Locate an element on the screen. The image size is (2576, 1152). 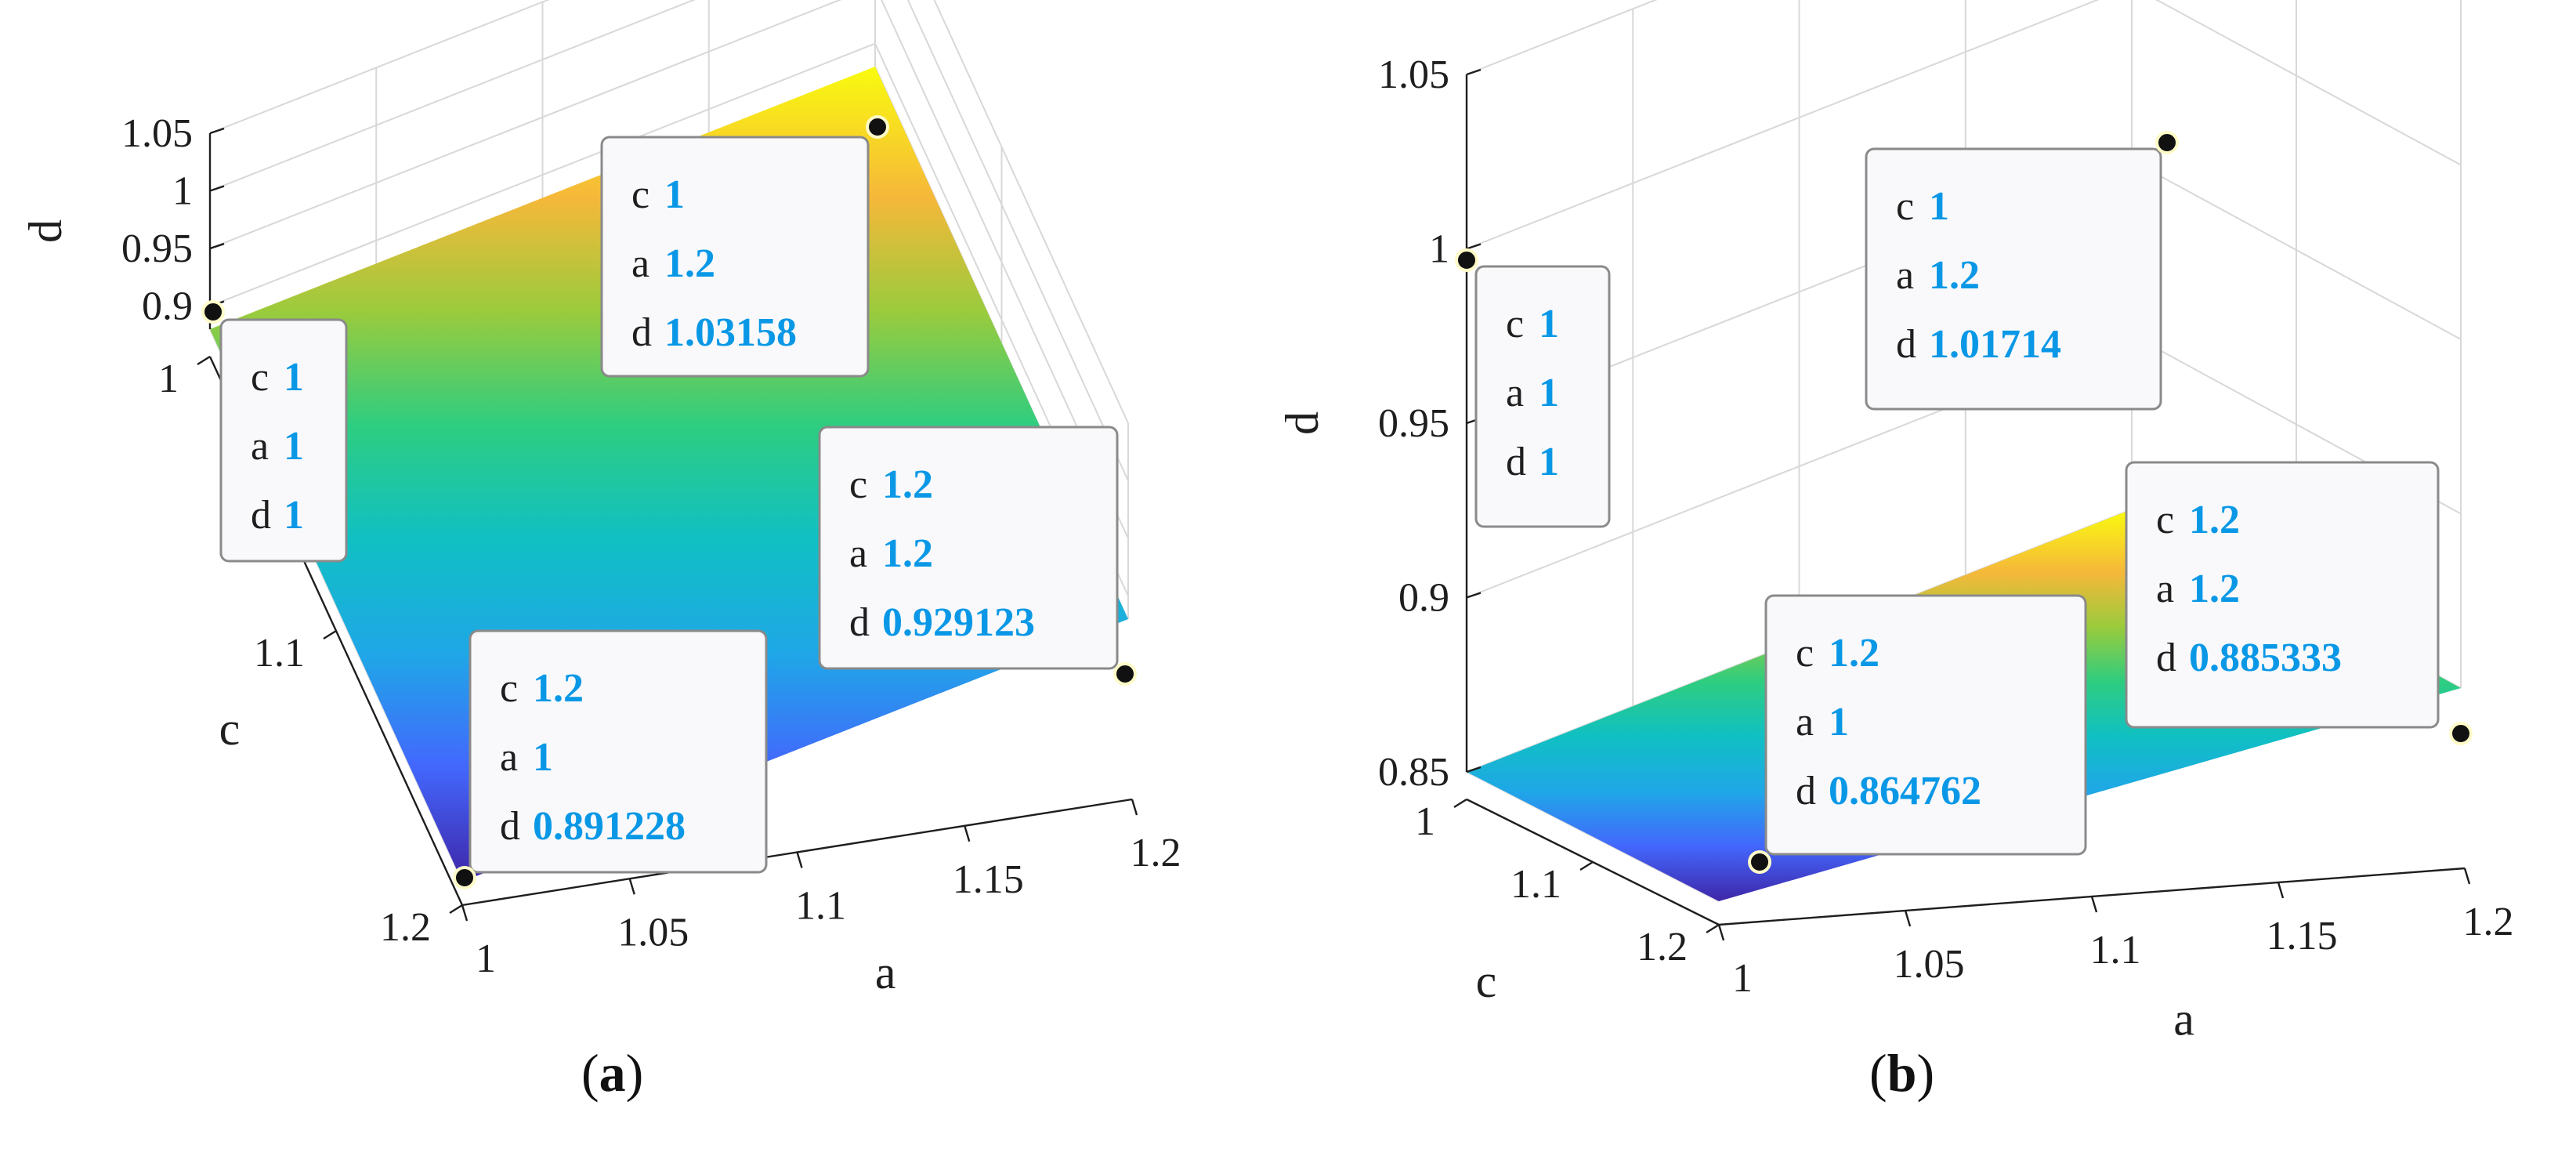
datatip: c 1.2 a 1d 0.864762 is located at coordinates (1925, 725).